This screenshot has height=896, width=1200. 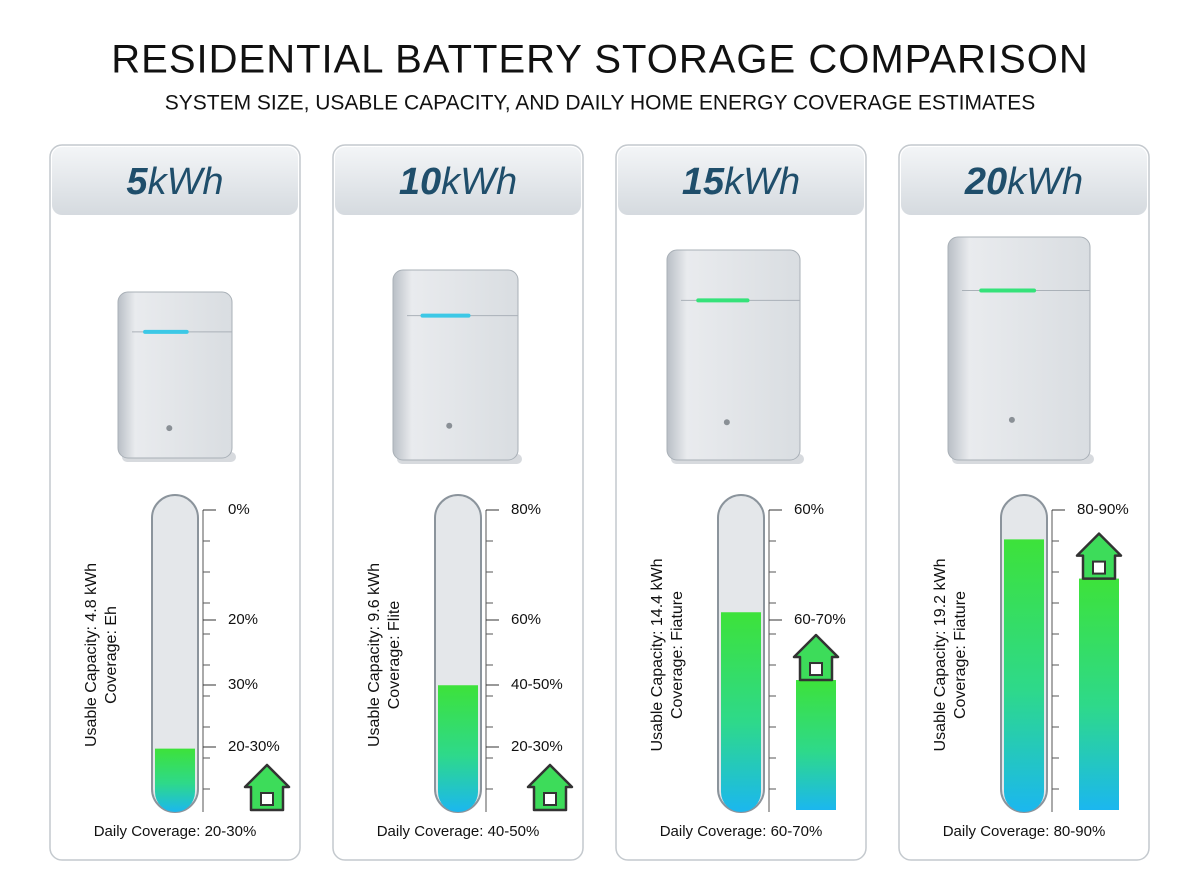 What do you see at coordinates (394, 655) in the screenshot?
I see `coverage-label: Coverage: Flite` at bounding box center [394, 655].